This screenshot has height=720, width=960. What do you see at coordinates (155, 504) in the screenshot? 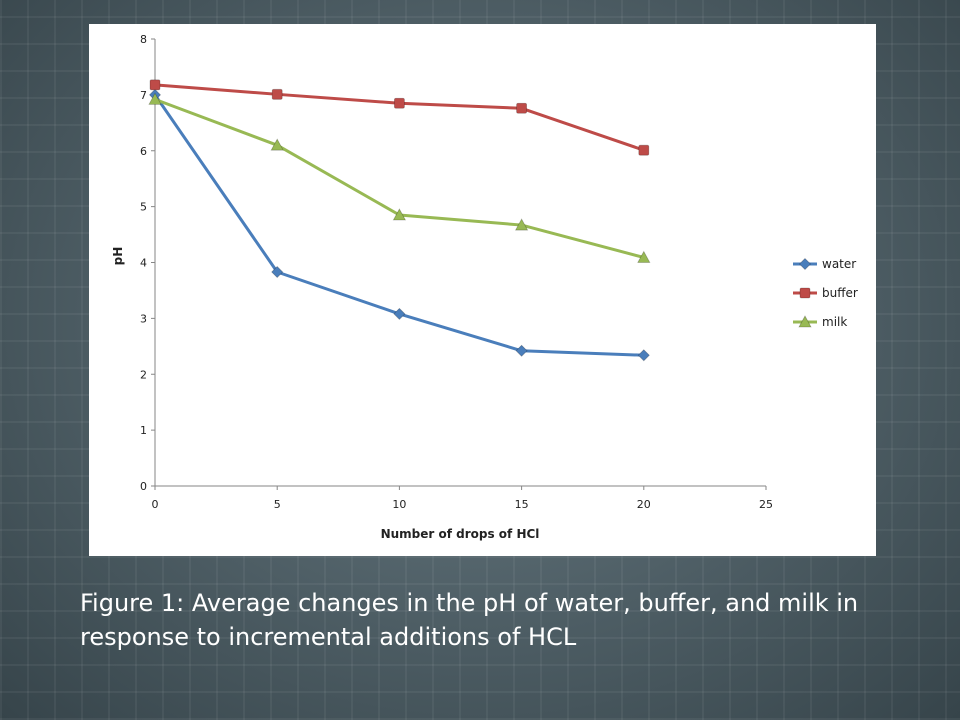
I see `x-tick-label: 0` at bounding box center [155, 504].